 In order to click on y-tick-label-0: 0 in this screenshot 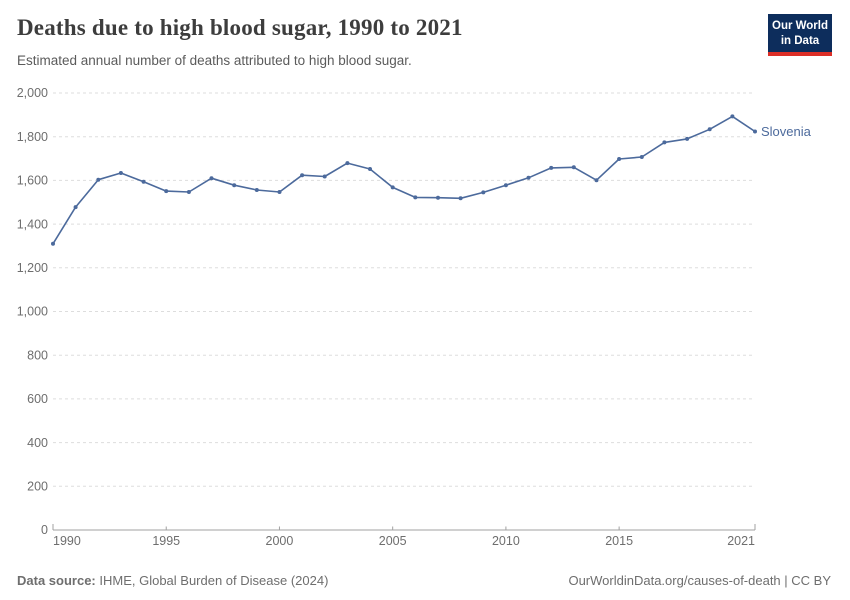, I will do `click(44, 530)`.